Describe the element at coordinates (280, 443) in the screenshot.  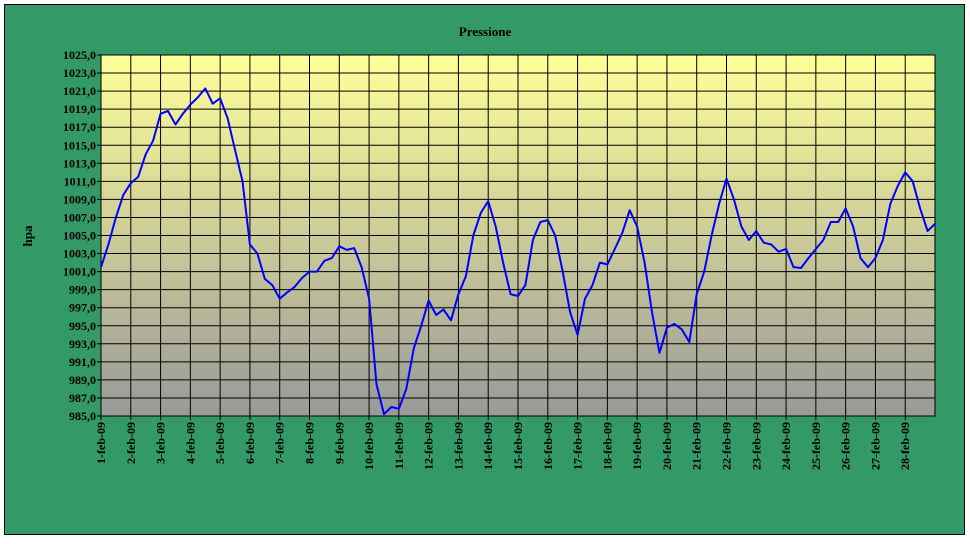
I see `x-tick-label: 7-feb-09` at that location.